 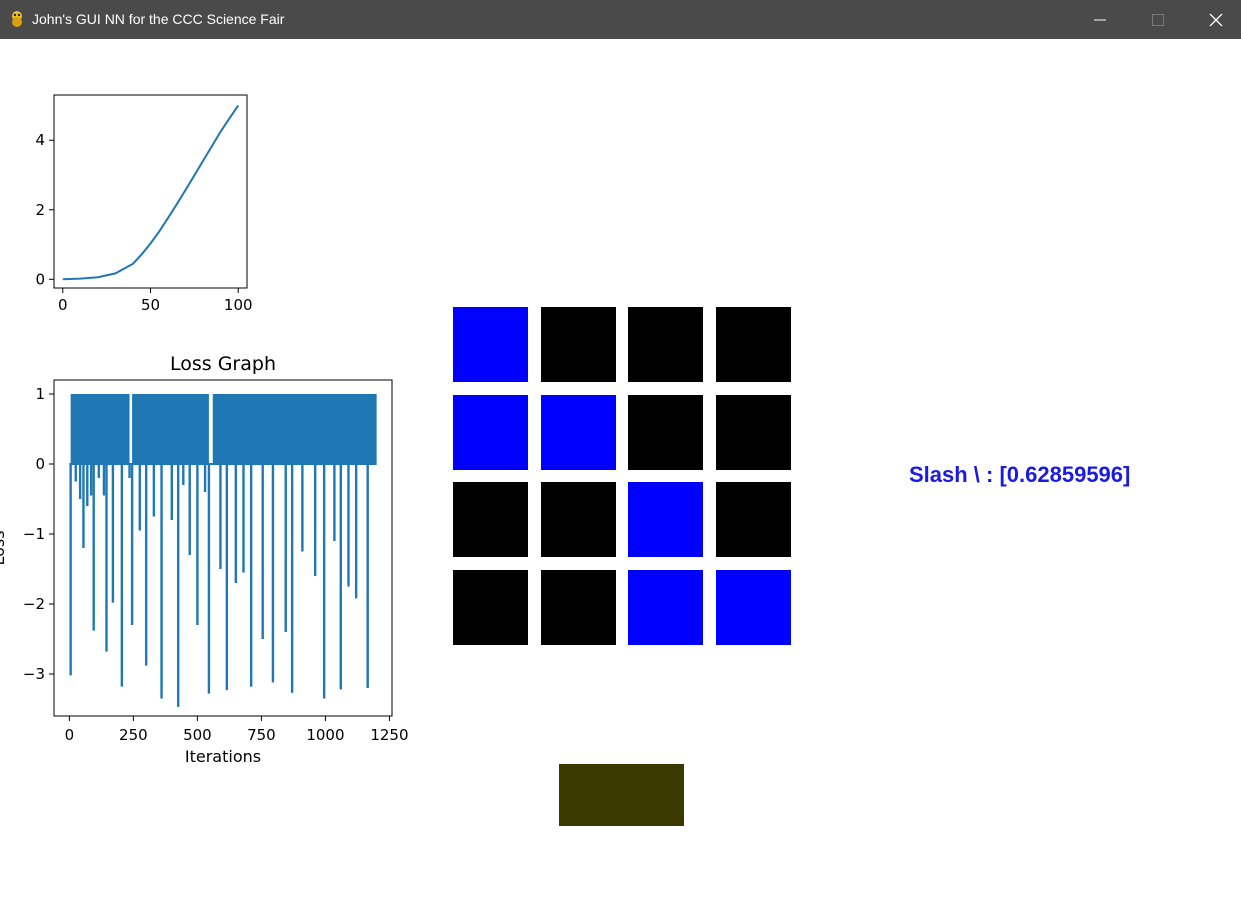 I want to click on series-line, so click(x=151, y=192).